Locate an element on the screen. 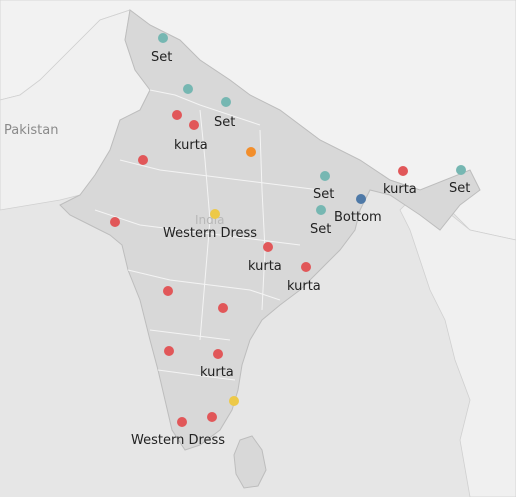 The width and height of the screenshot is (516, 497). country-label-pakistan: Pakistan is located at coordinates (31, 130).